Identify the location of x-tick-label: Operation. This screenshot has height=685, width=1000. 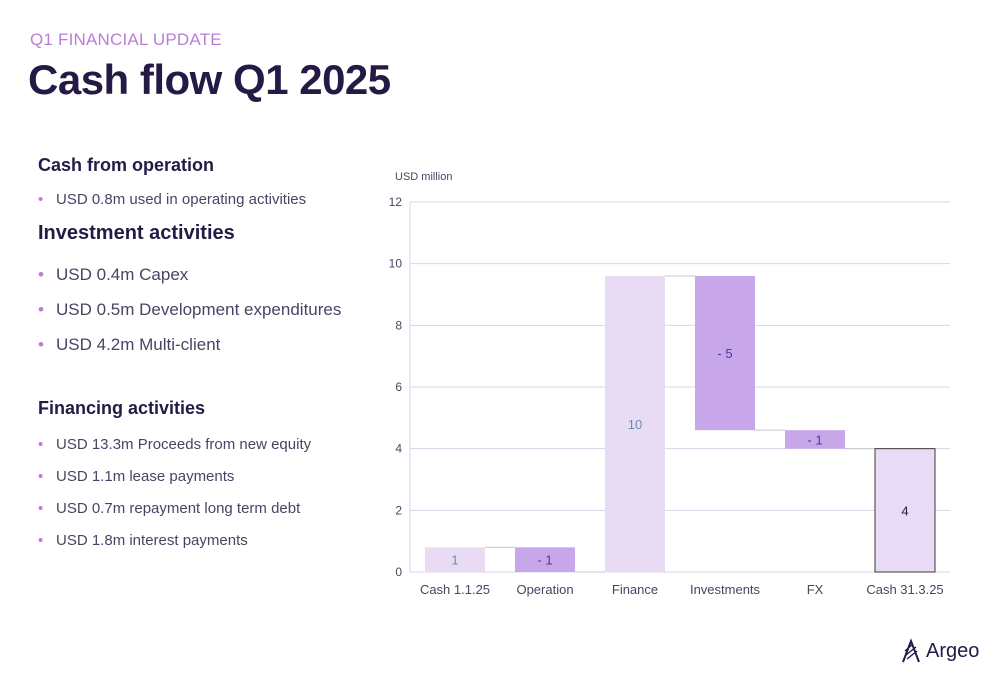
(544, 589).